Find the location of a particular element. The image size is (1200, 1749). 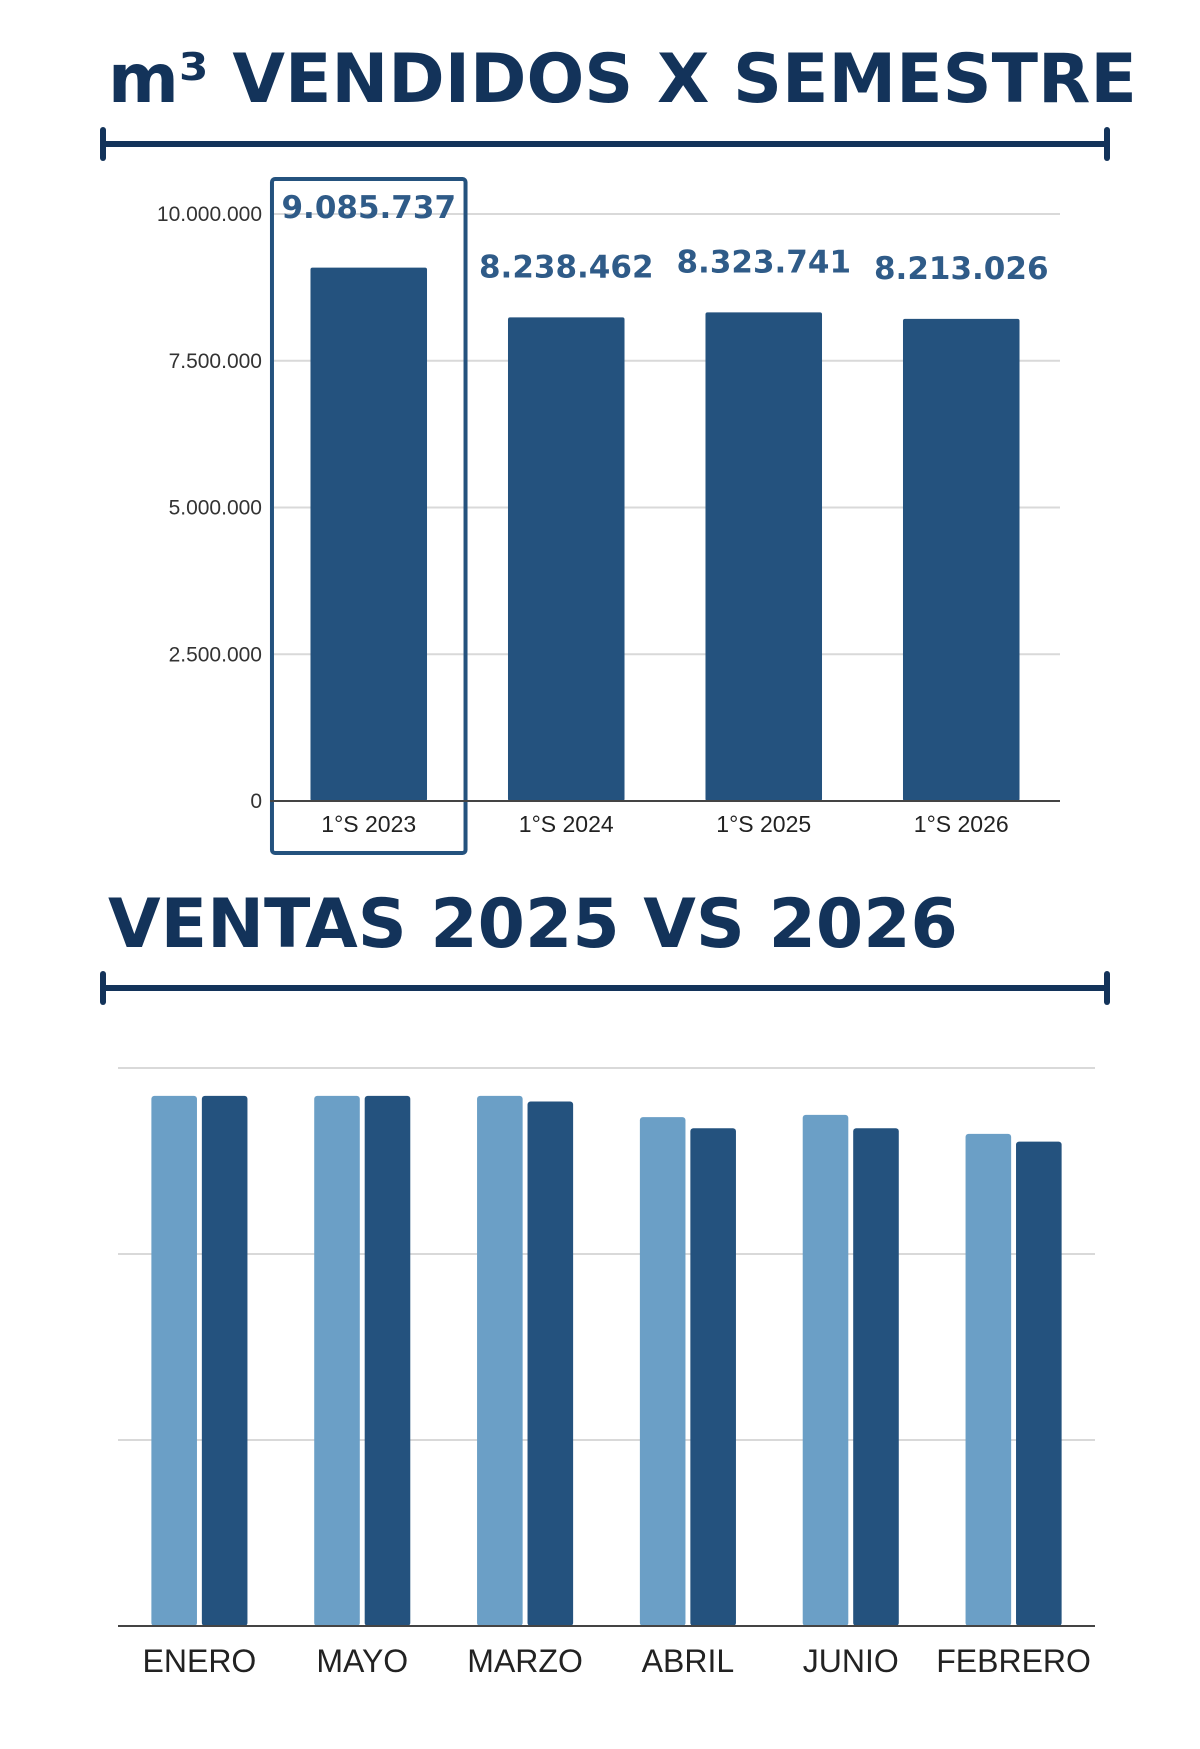

x-tick-label: MARZO is located at coordinates (525, 1661).